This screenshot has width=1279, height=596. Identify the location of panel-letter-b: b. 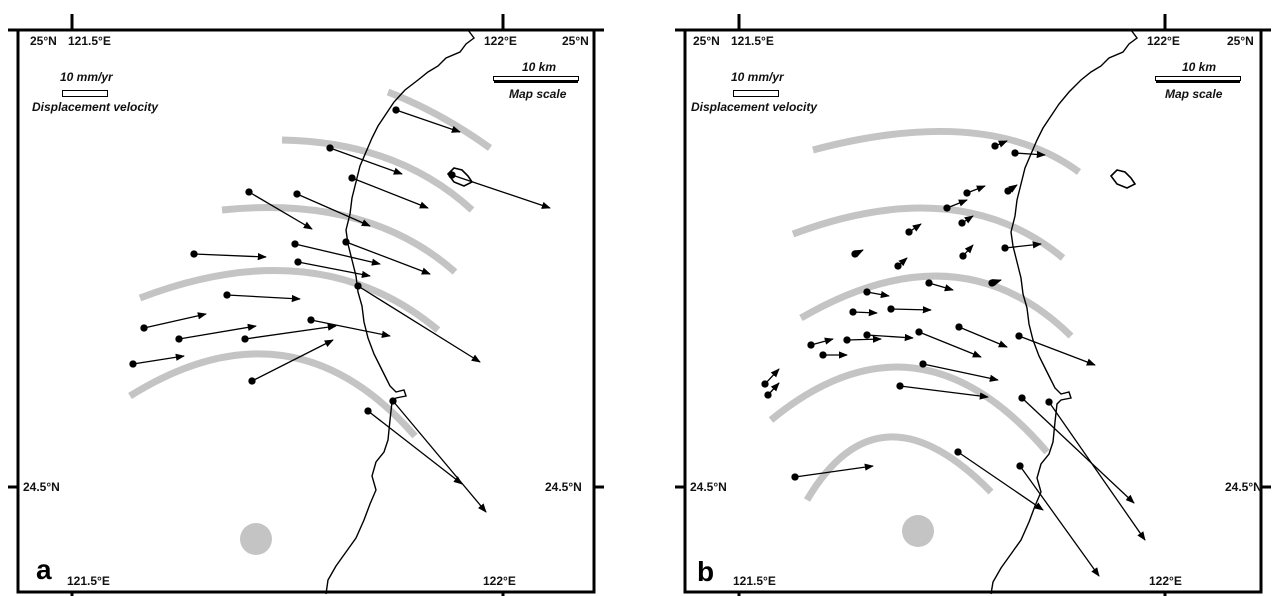
(706, 571).